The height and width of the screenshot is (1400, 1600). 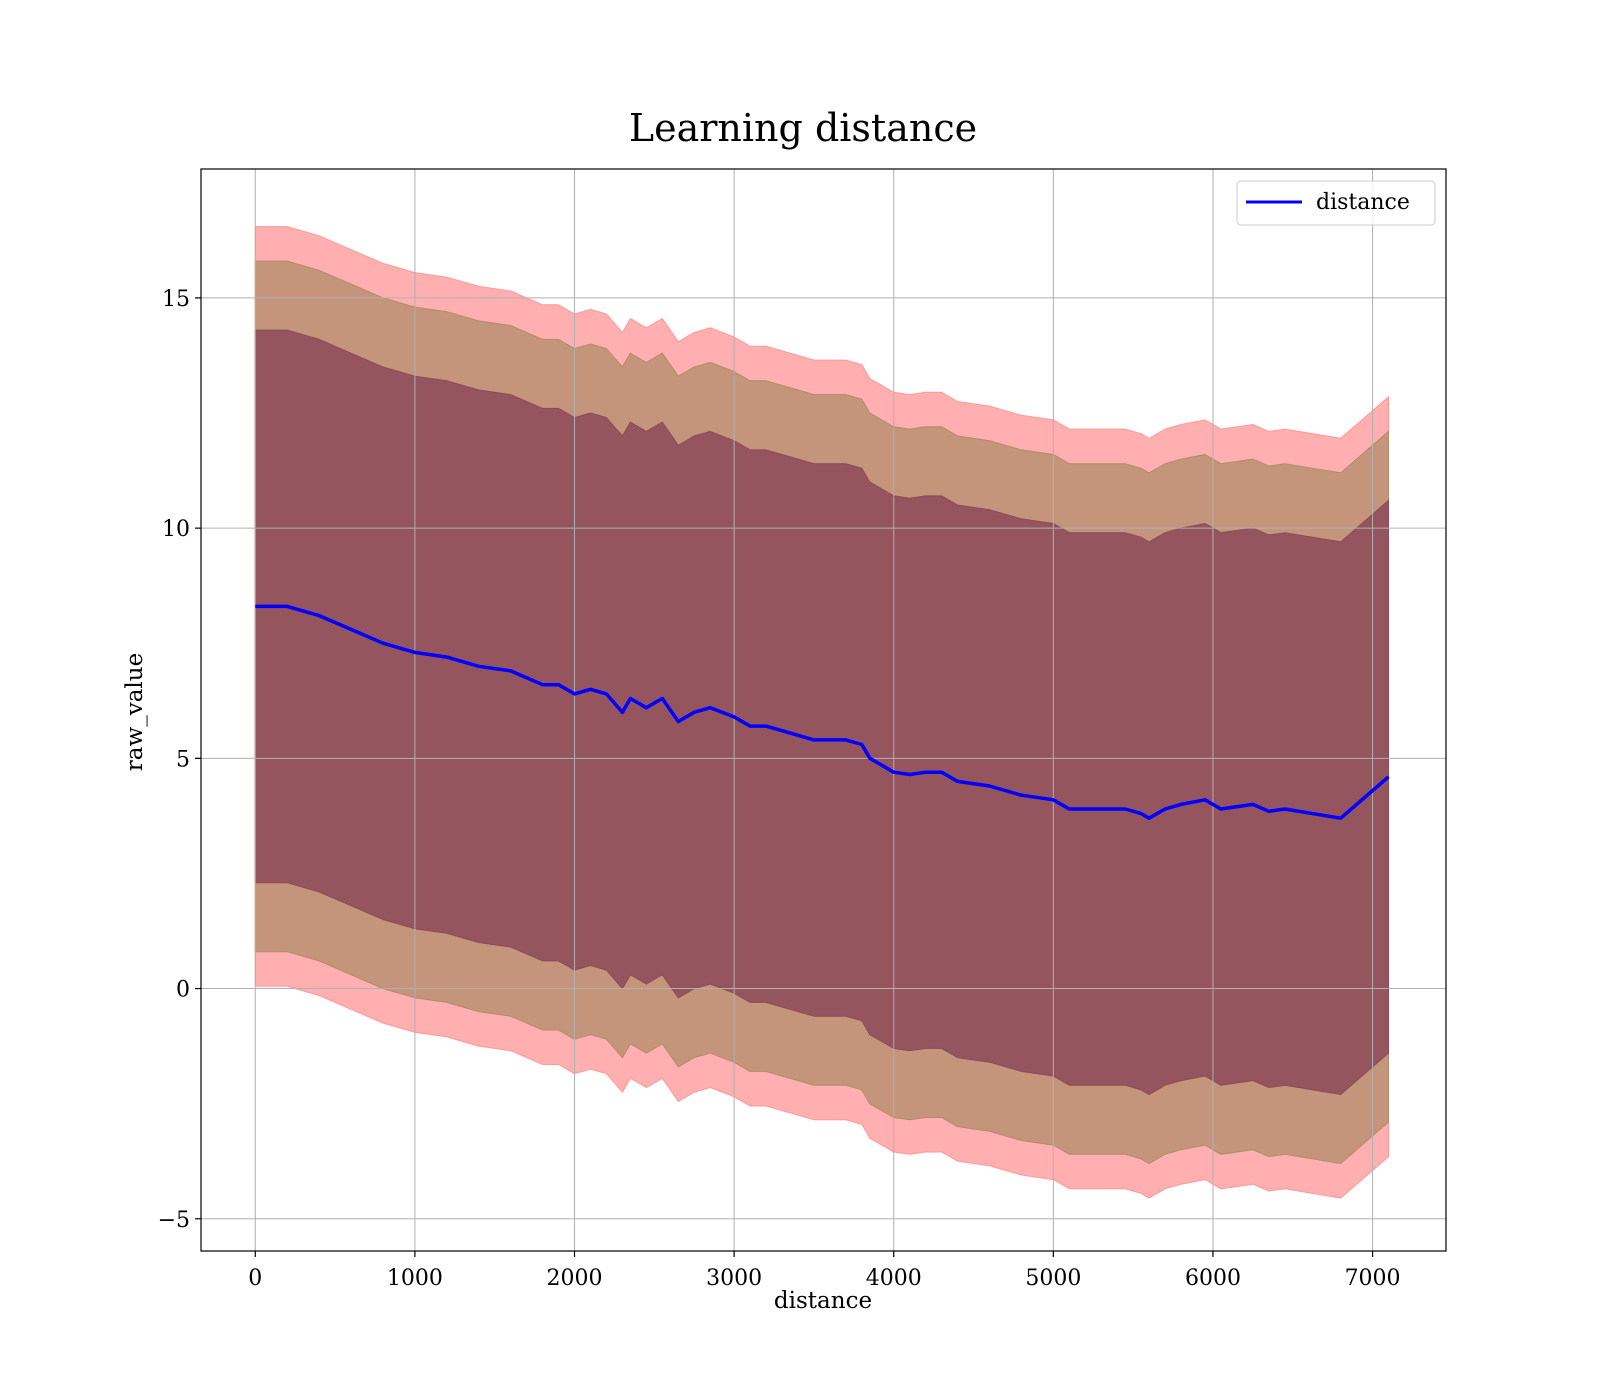 I want to click on x-tick-label: 7000, so click(x=1373, y=1278).